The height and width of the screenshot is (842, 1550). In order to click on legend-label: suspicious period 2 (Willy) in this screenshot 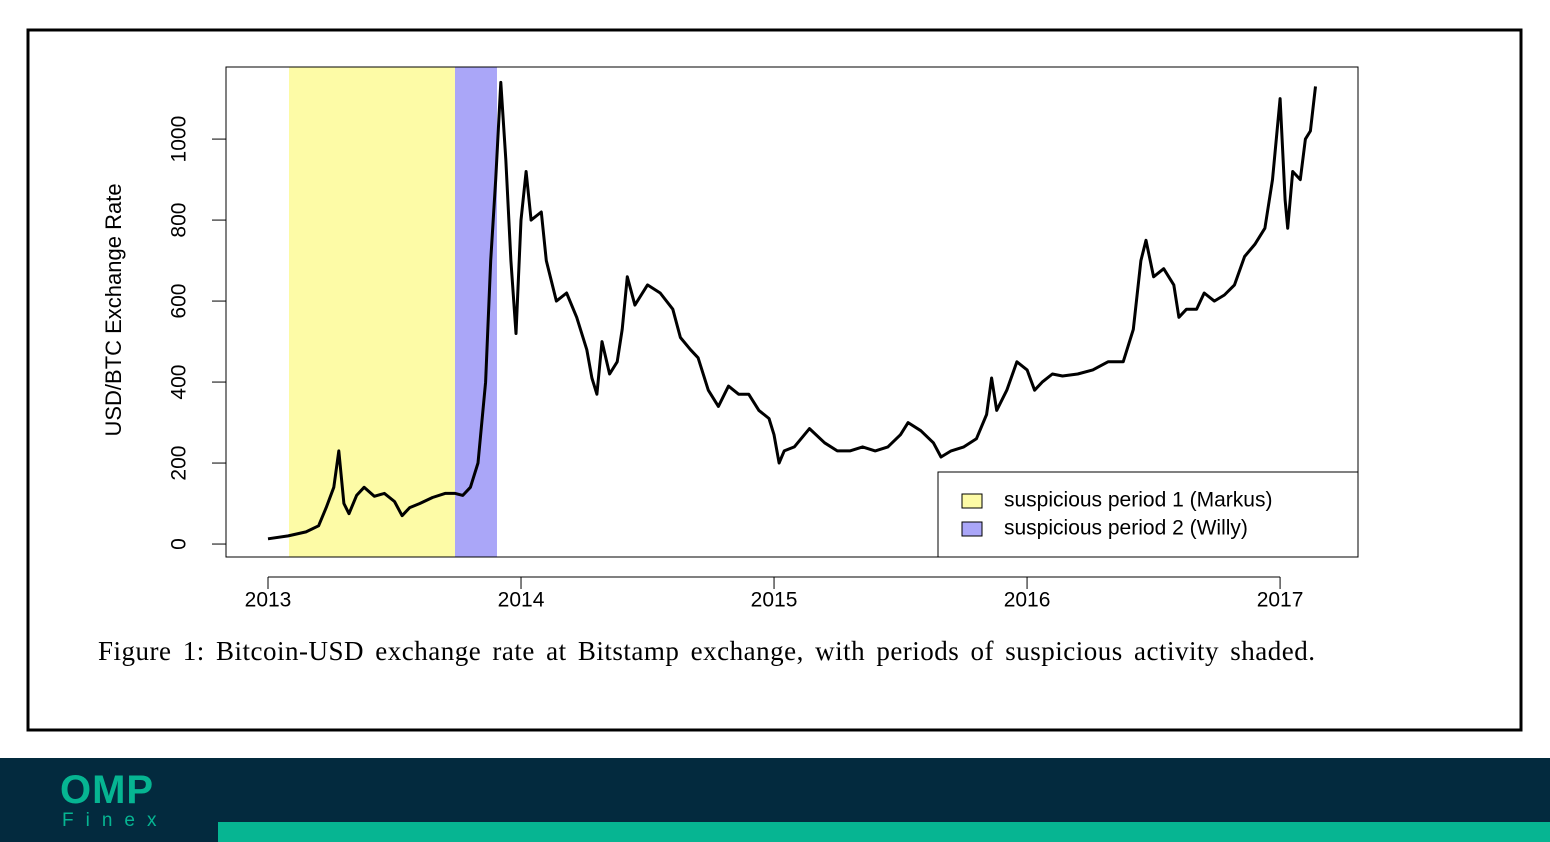, I will do `click(1126, 528)`.